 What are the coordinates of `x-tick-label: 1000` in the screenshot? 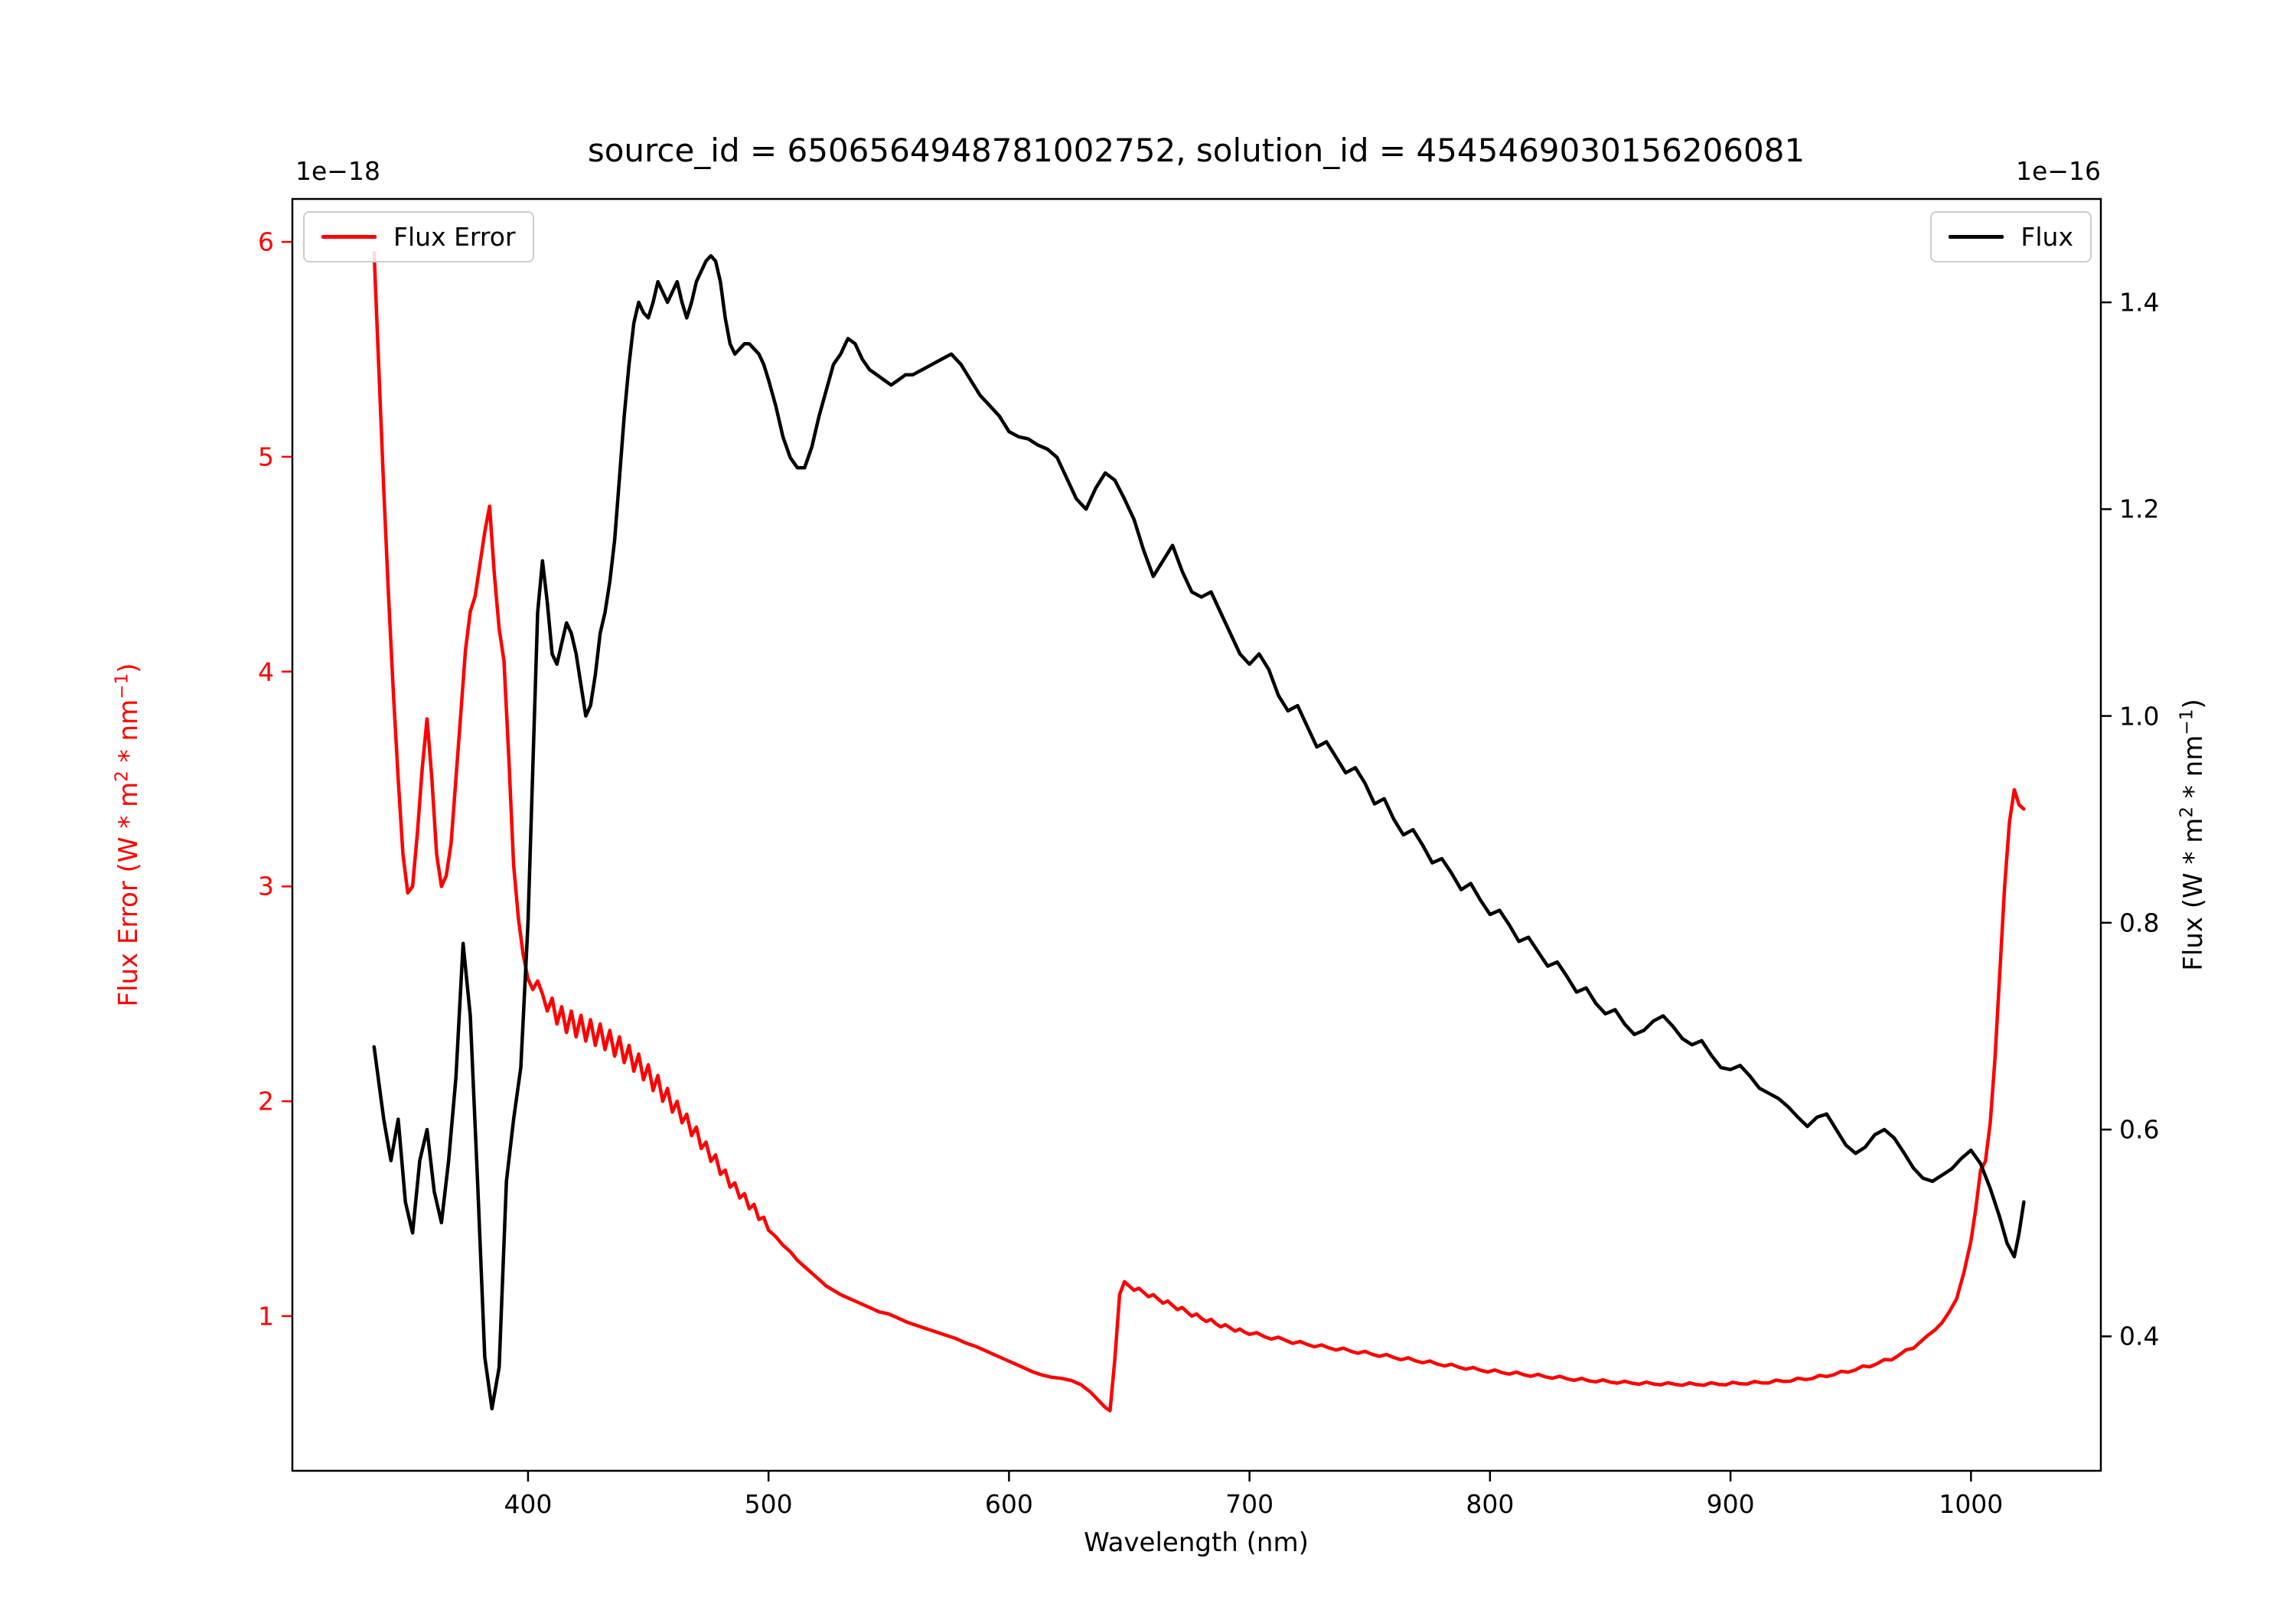 It's located at (1971, 1504).